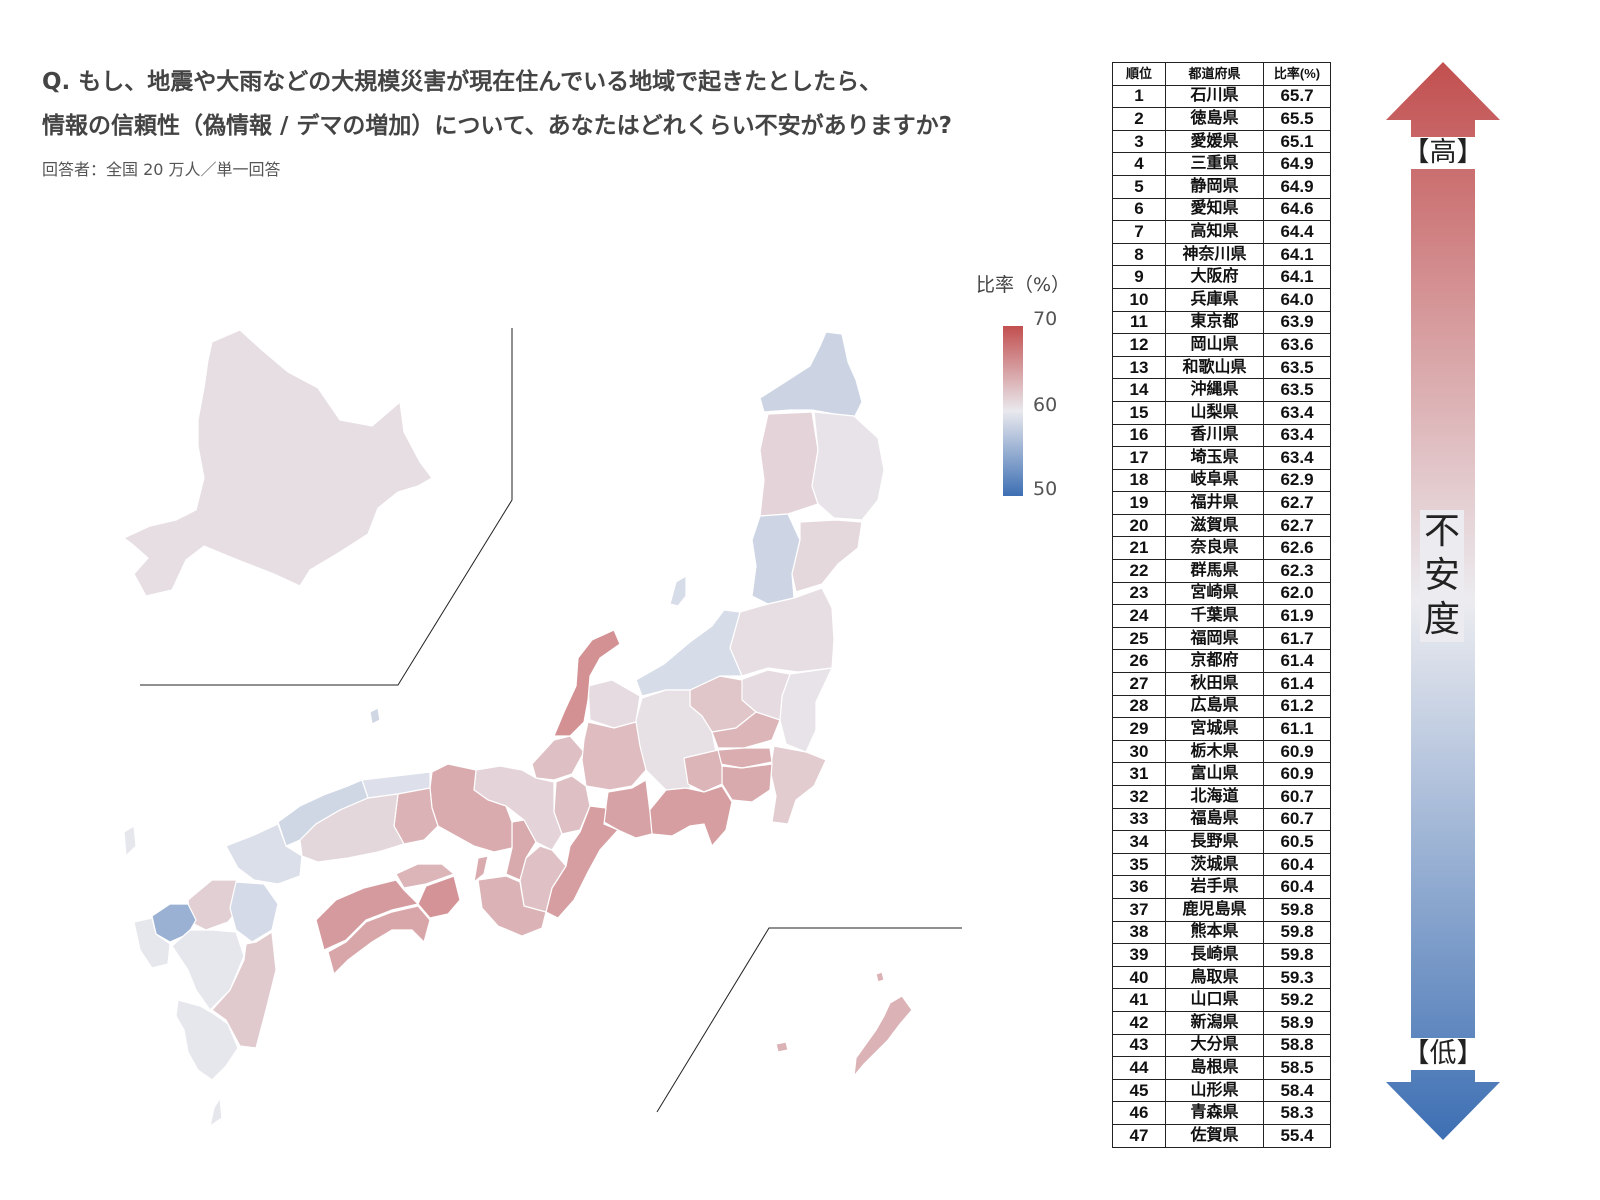 This screenshot has height=1200, width=1600. What do you see at coordinates (481, 869) in the screenshot?
I see `pref-hyogo-awaji` at bounding box center [481, 869].